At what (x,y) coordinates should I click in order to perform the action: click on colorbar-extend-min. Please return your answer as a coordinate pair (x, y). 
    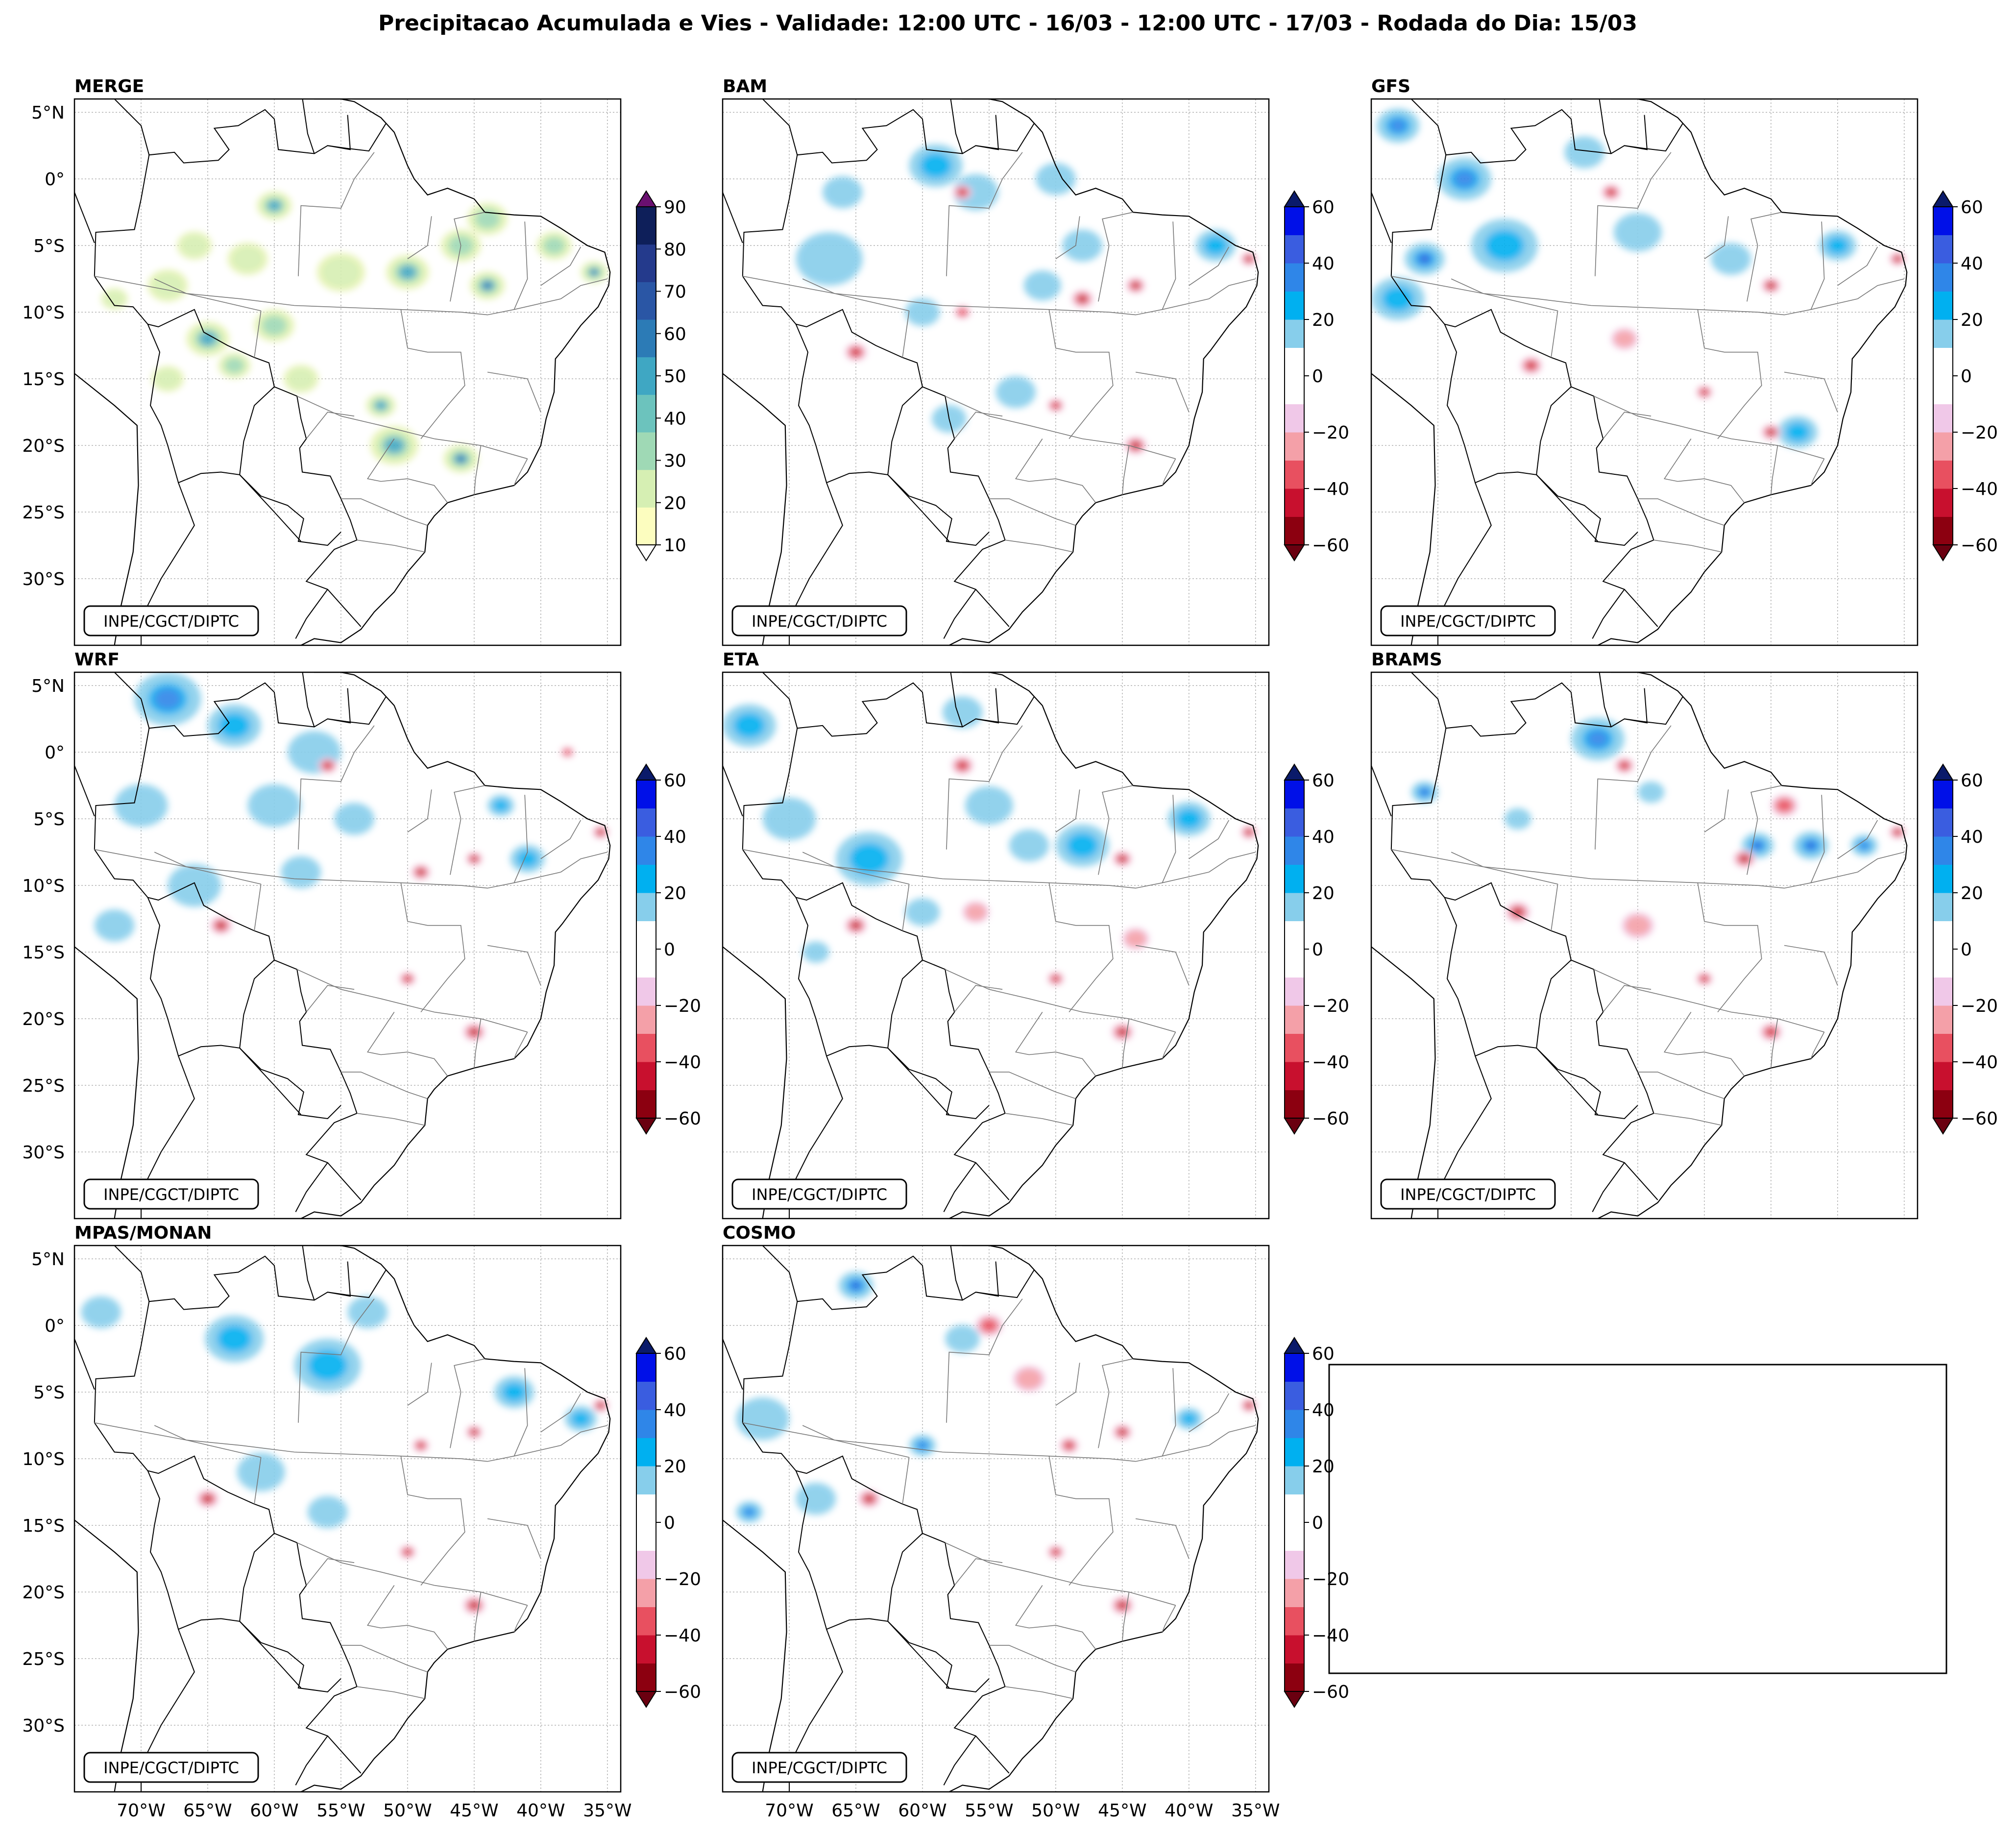
    Looking at the image, I should click on (1294, 1127).